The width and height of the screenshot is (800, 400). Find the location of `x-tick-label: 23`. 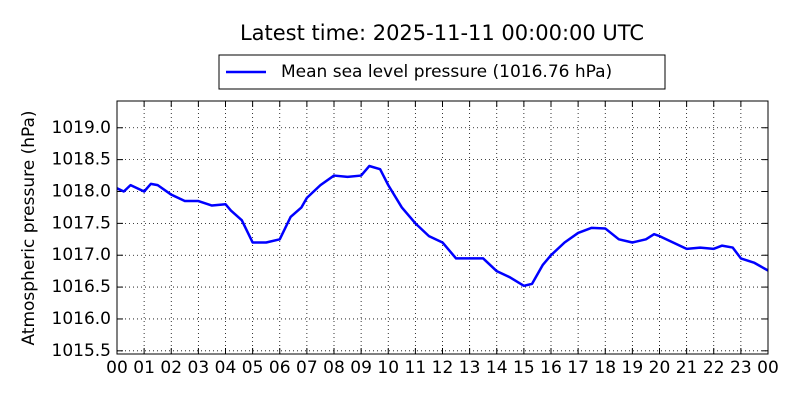

x-tick-label: 23 is located at coordinates (741, 368).